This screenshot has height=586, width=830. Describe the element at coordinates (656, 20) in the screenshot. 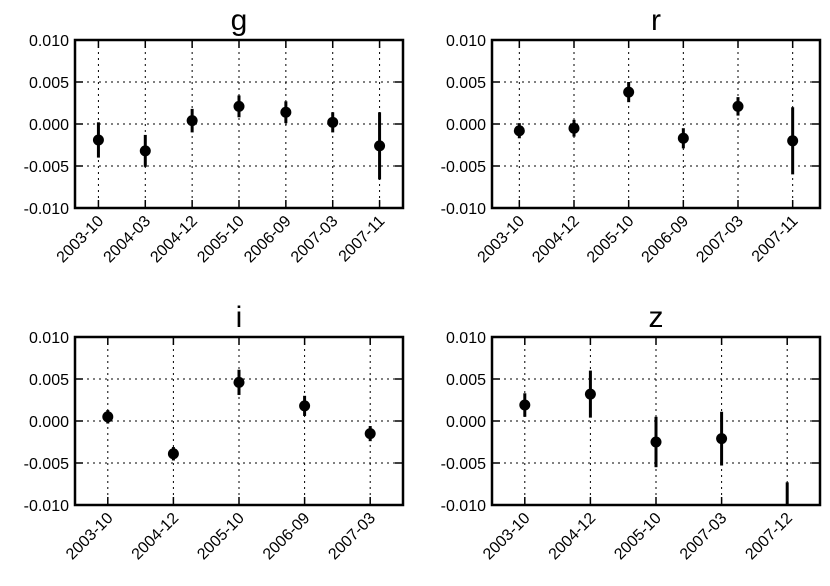

I see `panel-title: r` at that location.